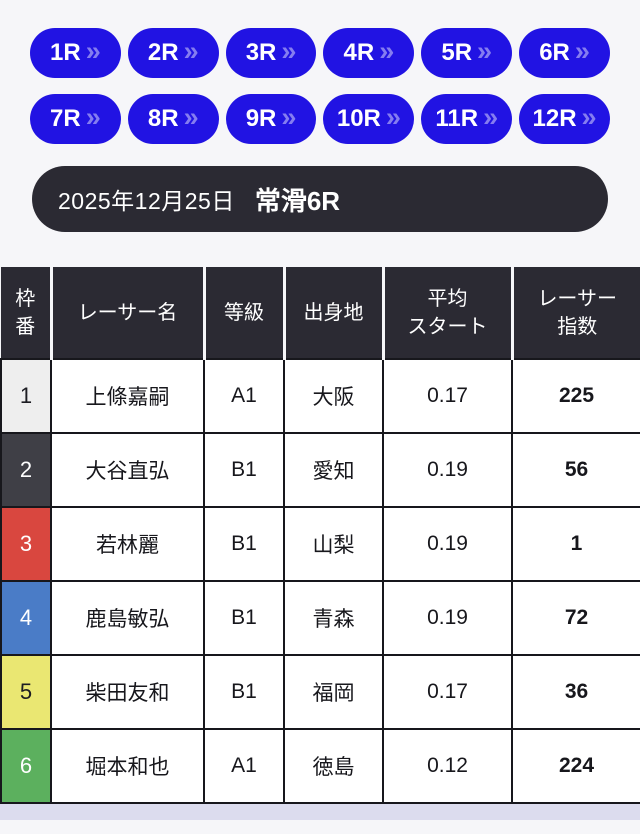 The width and height of the screenshot is (640, 834). I want to click on column-header-racer-name: レーサー名, so click(126, 313).